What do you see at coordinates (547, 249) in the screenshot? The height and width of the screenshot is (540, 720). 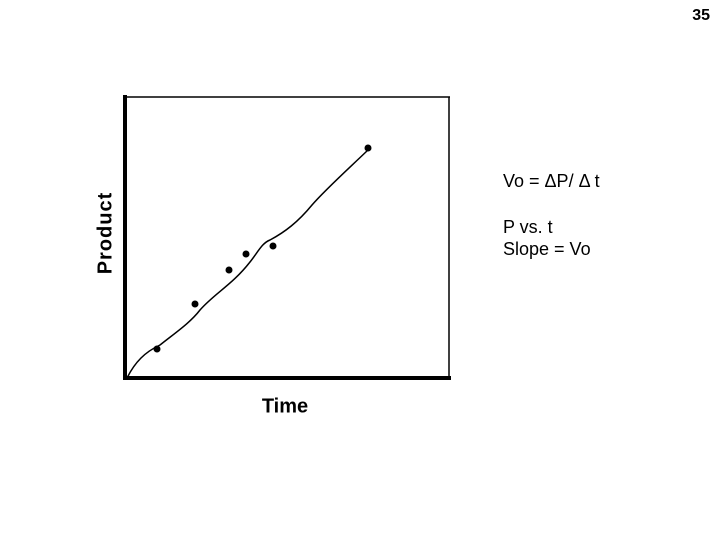 I see `note: Slope = Vo` at bounding box center [547, 249].